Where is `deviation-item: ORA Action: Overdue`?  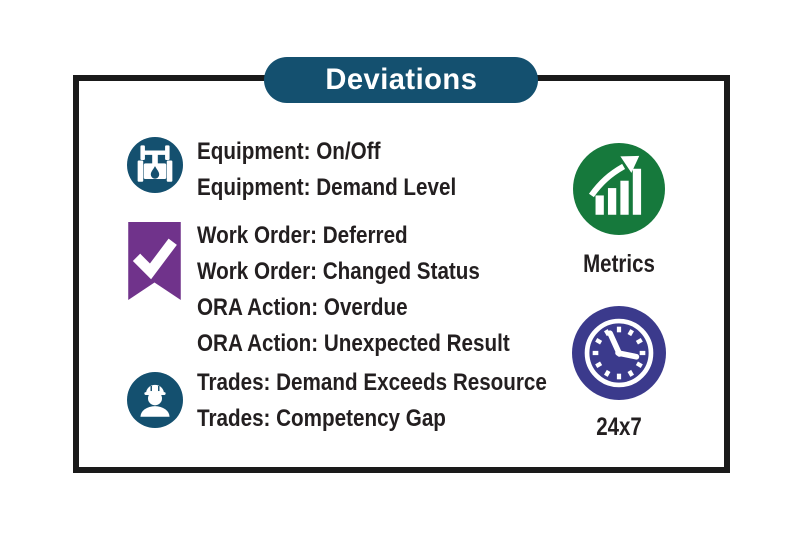
deviation-item: ORA Action: Overdue is located at coordinates (302, 307).